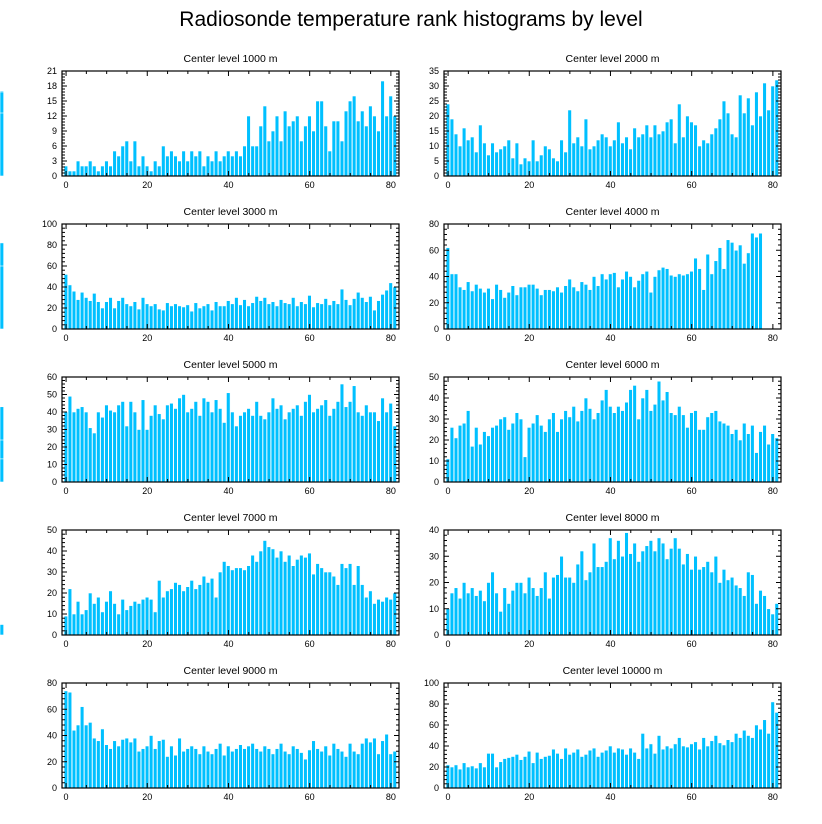 This screenshot has width=822, height=824. Describe the element at coordinates (54, 161) in the screenshot. I see `y-tick-label: 3` at that location.